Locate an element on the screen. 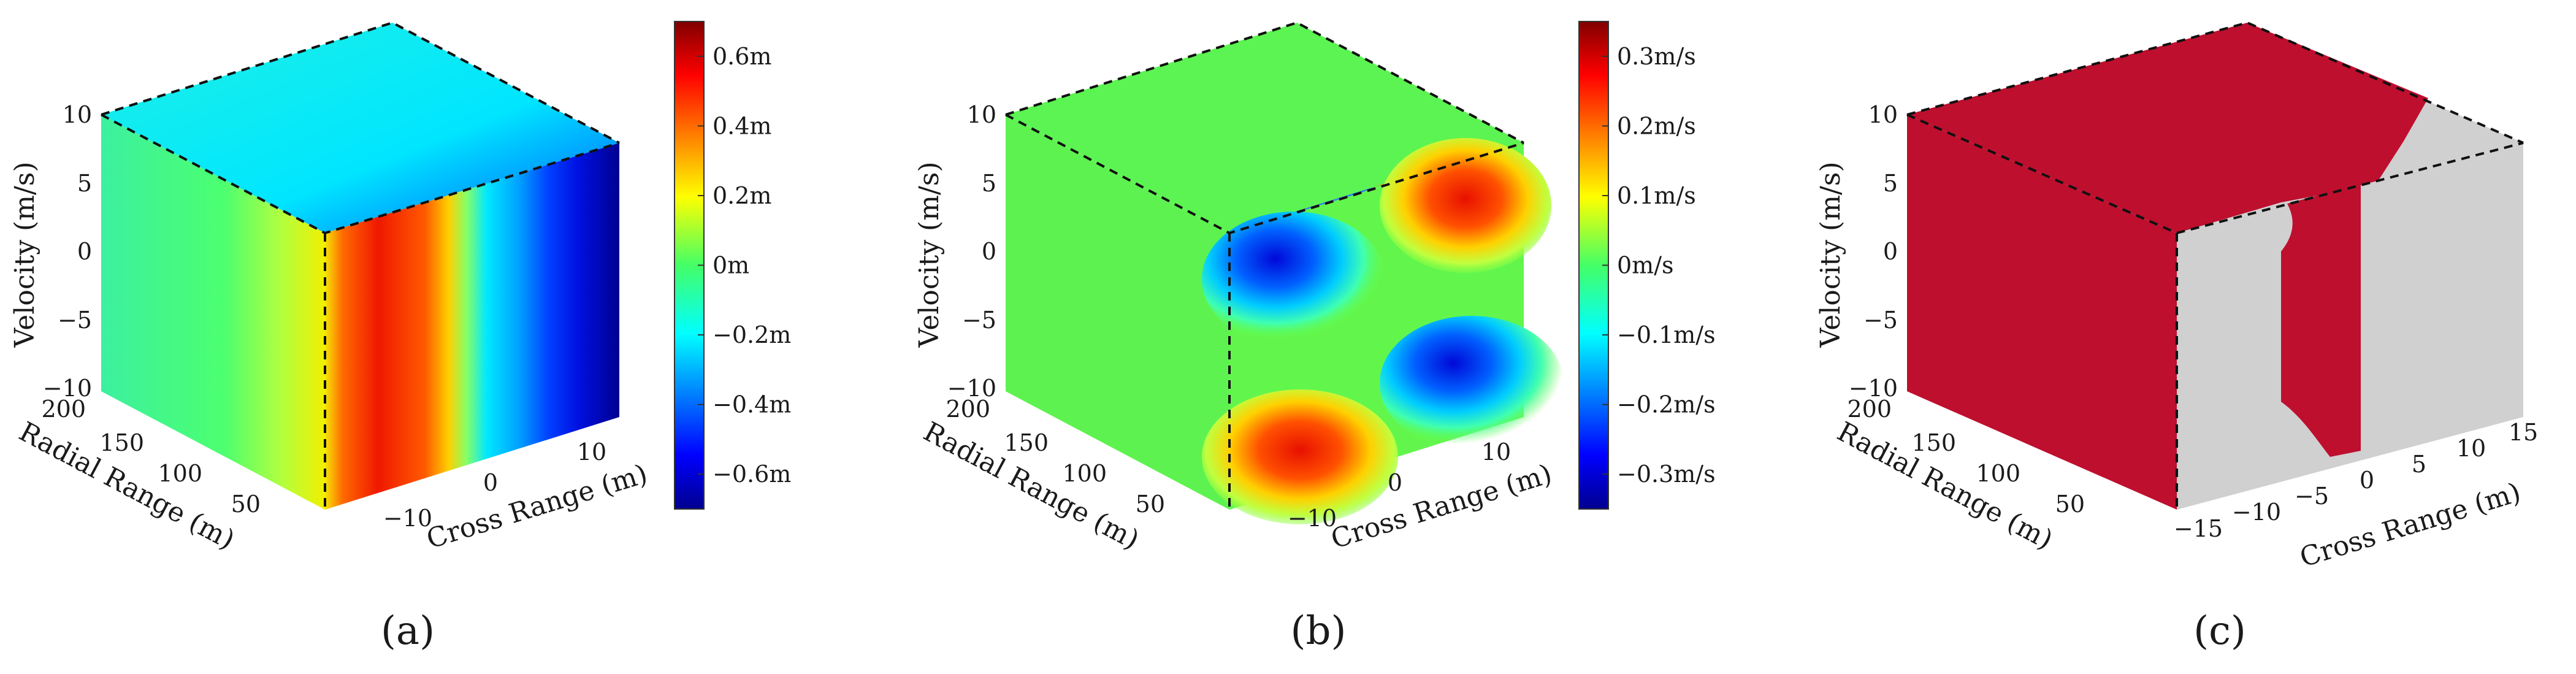 The height and width of the screenshot is (674, 2576). colorbar-tick-label: −0.2m/s is located at coordinates (1666, 404).